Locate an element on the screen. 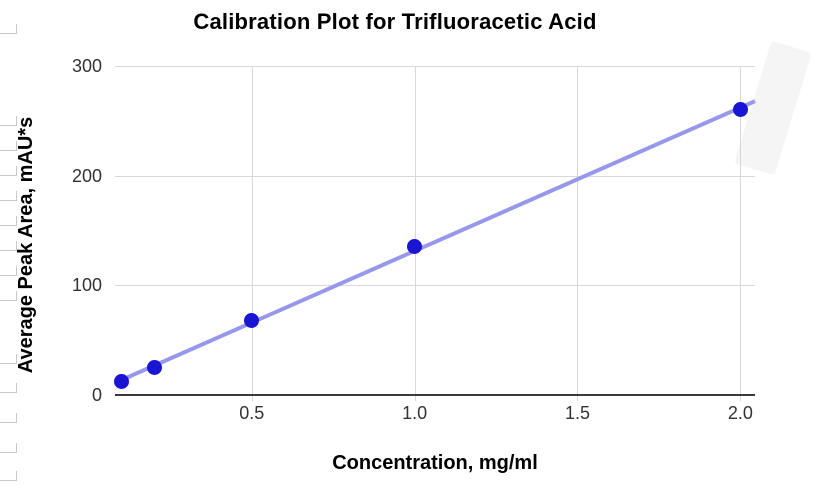 The height and width of the screenshot is (488, 818). data-point-0.5 is located at coordinates (252, 320).